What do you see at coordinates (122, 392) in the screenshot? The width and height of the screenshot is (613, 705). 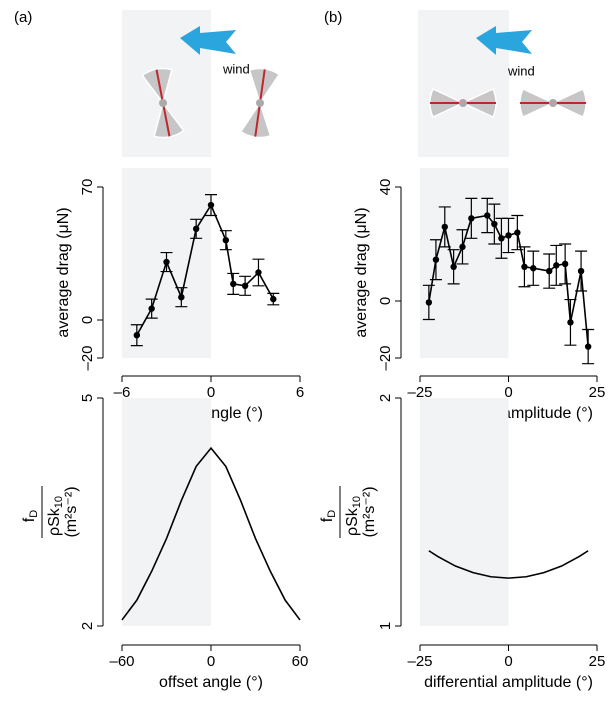 I see `x-tick-label: –6` at bounding box center [122, 392].